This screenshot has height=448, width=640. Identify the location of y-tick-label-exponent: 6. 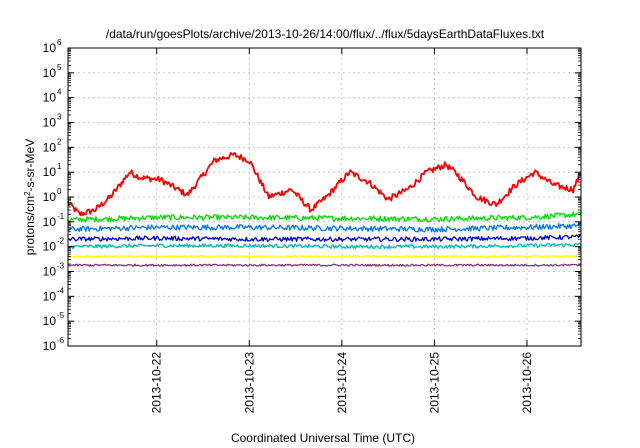
(59, 42).